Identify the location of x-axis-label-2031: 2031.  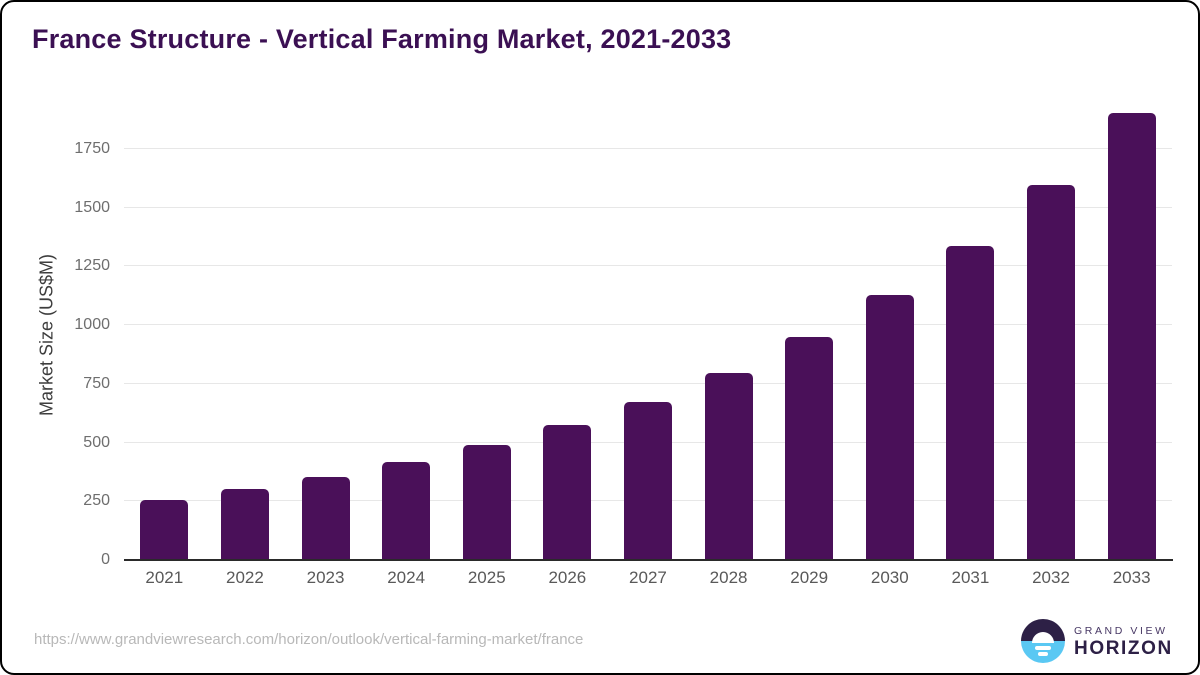
(970, 577).